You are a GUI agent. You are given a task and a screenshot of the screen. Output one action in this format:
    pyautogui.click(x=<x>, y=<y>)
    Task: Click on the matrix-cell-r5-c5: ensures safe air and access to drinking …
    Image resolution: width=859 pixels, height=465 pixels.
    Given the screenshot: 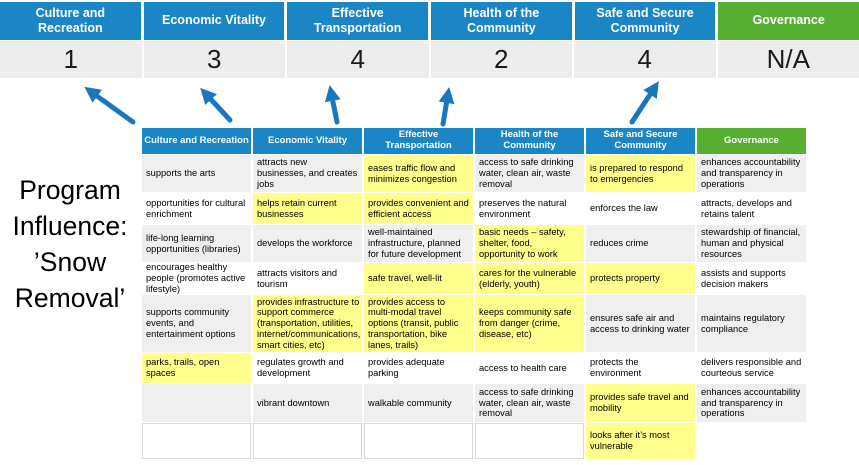 What is the action you would take?
    pyautogui.click(x=640, y=323)
    